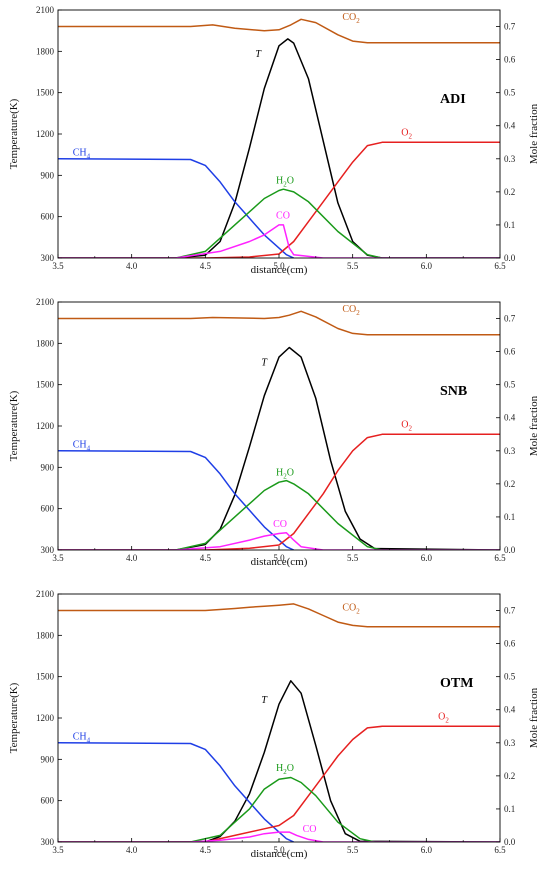  I want to click on series-line-o2, so click(279, 783).